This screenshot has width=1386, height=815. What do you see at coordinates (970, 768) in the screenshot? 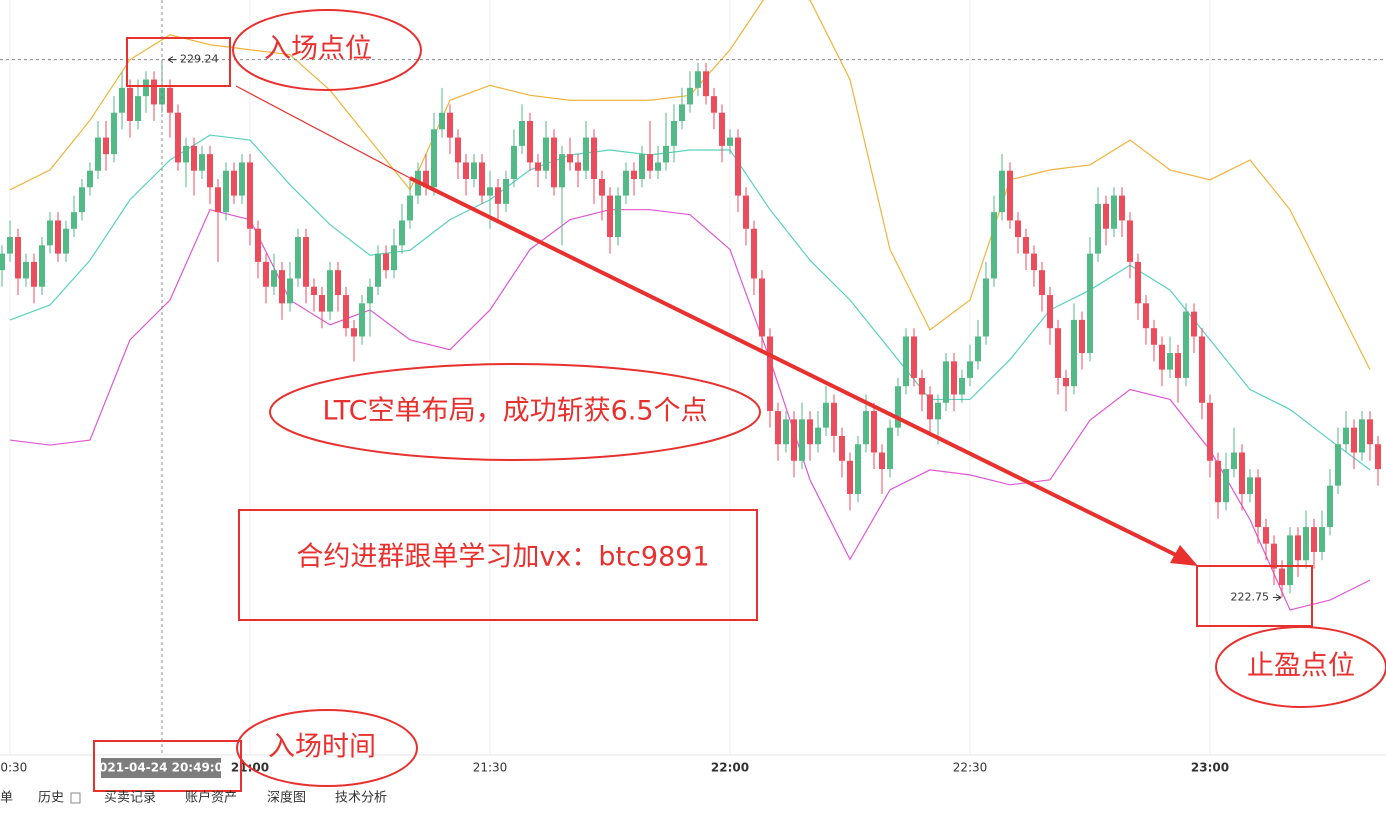
I see `x-tick-label: 22:30` at bounding box center [970, 768].